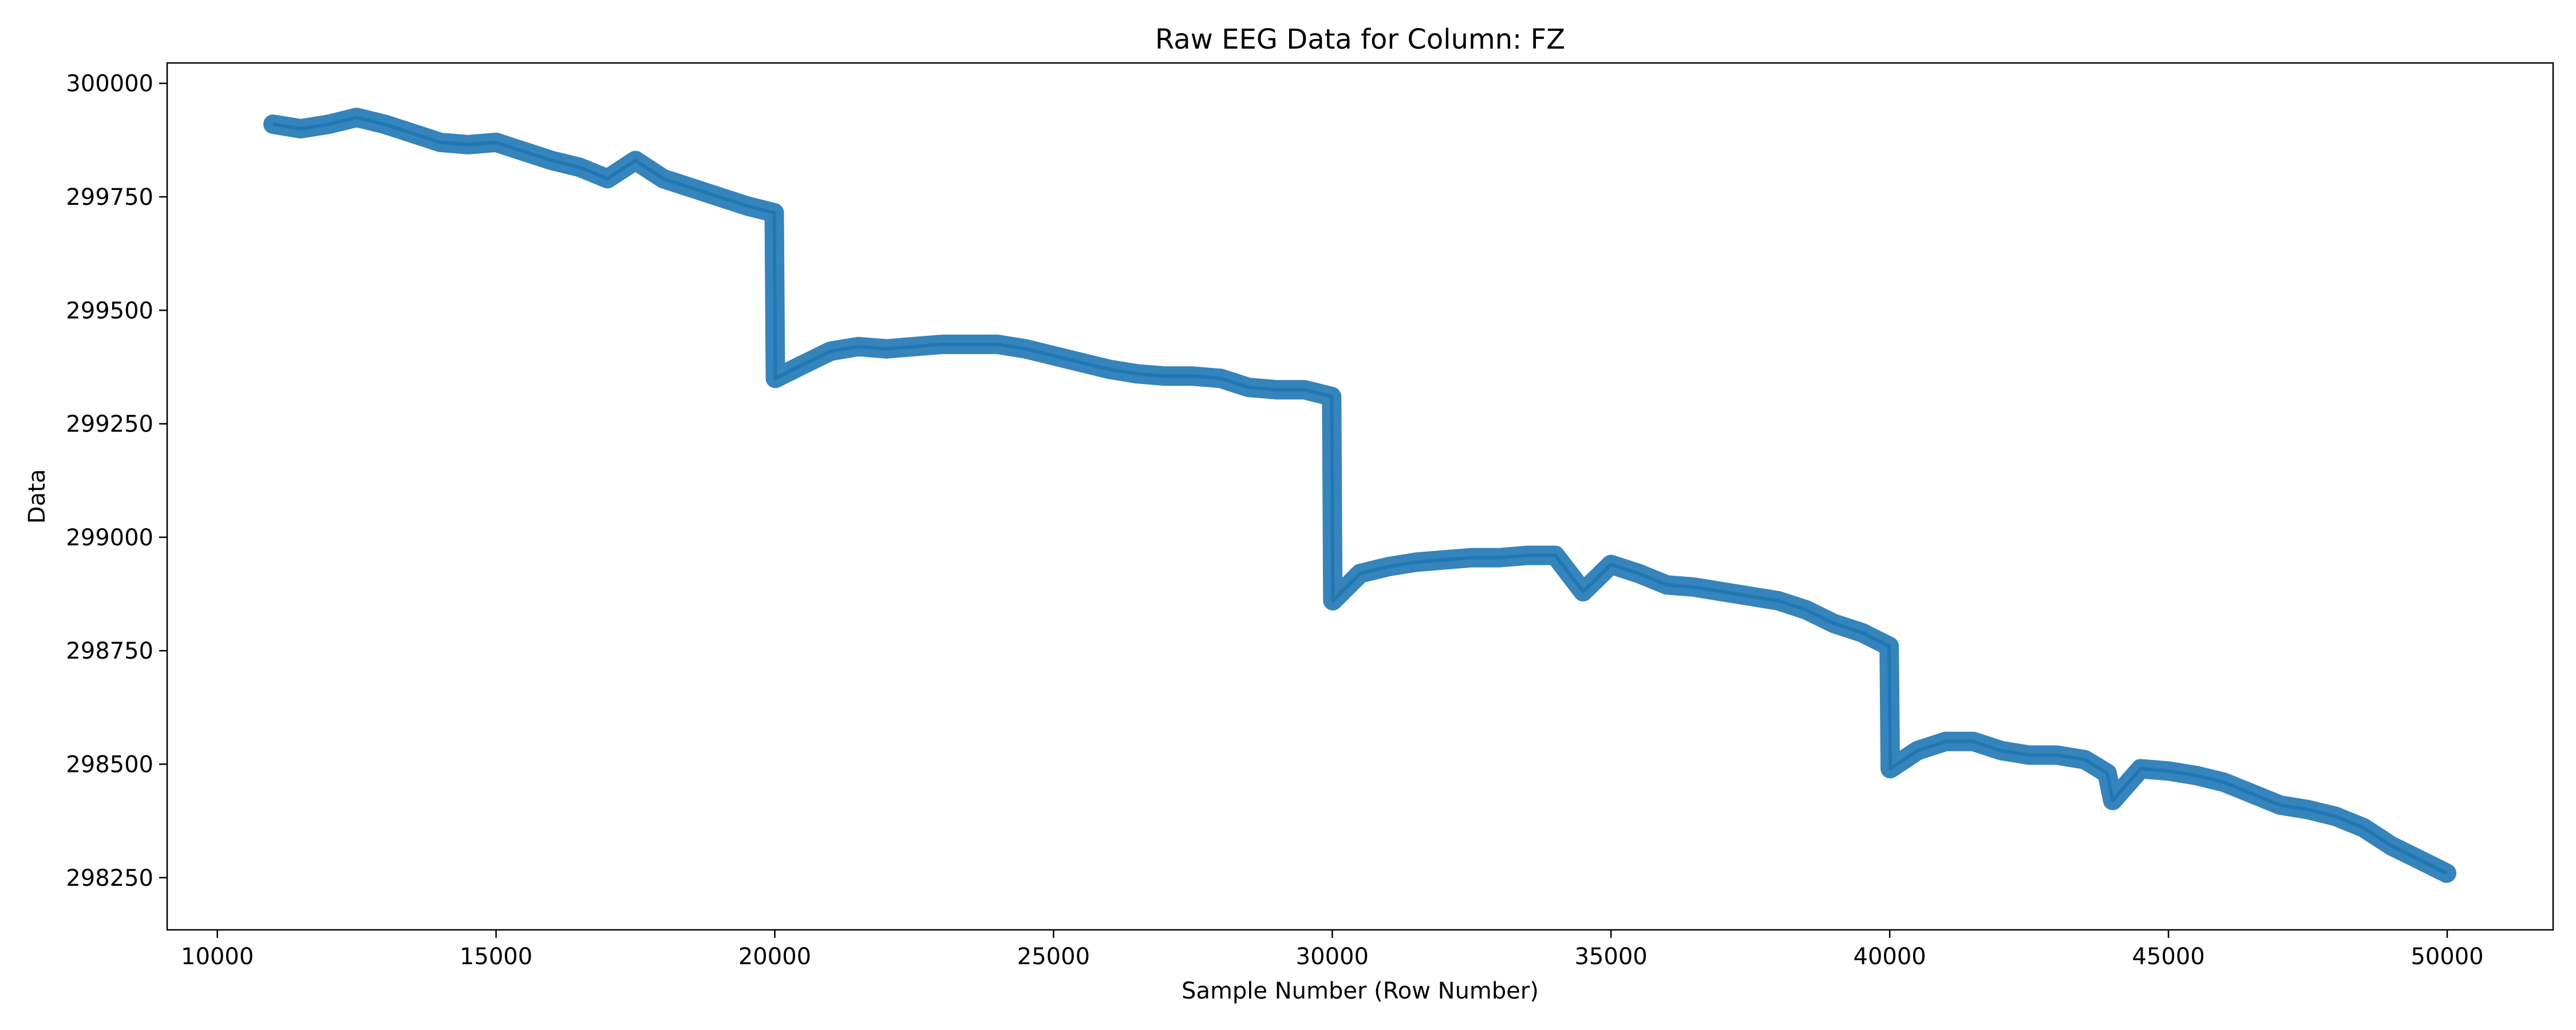  Describe the element at coordinates (1332, 957) in the screenshot. I see `x-tick-label: 30000` at that location.